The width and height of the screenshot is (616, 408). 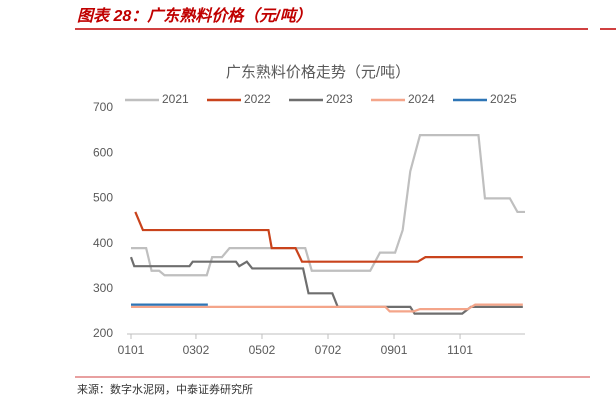 I want to click on chart-title: 广东熟料价格走势（元/吨）, so click(x=318, y=72).